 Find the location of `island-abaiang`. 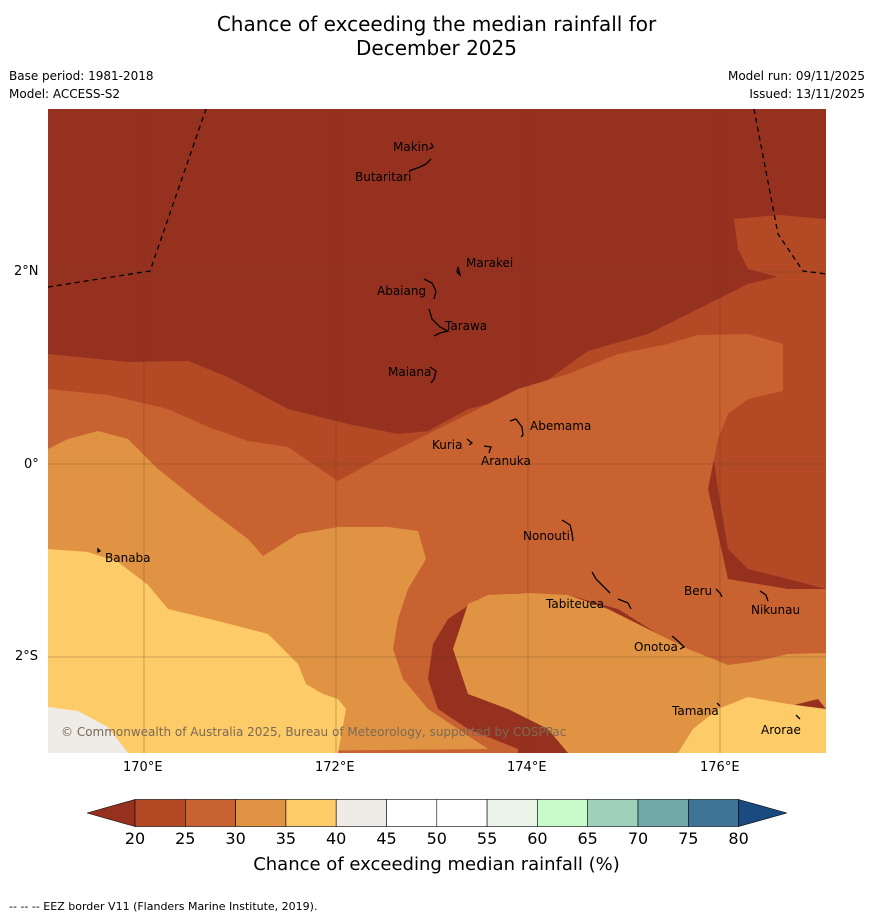

island-abaiang is located at coordinates (430, 289).